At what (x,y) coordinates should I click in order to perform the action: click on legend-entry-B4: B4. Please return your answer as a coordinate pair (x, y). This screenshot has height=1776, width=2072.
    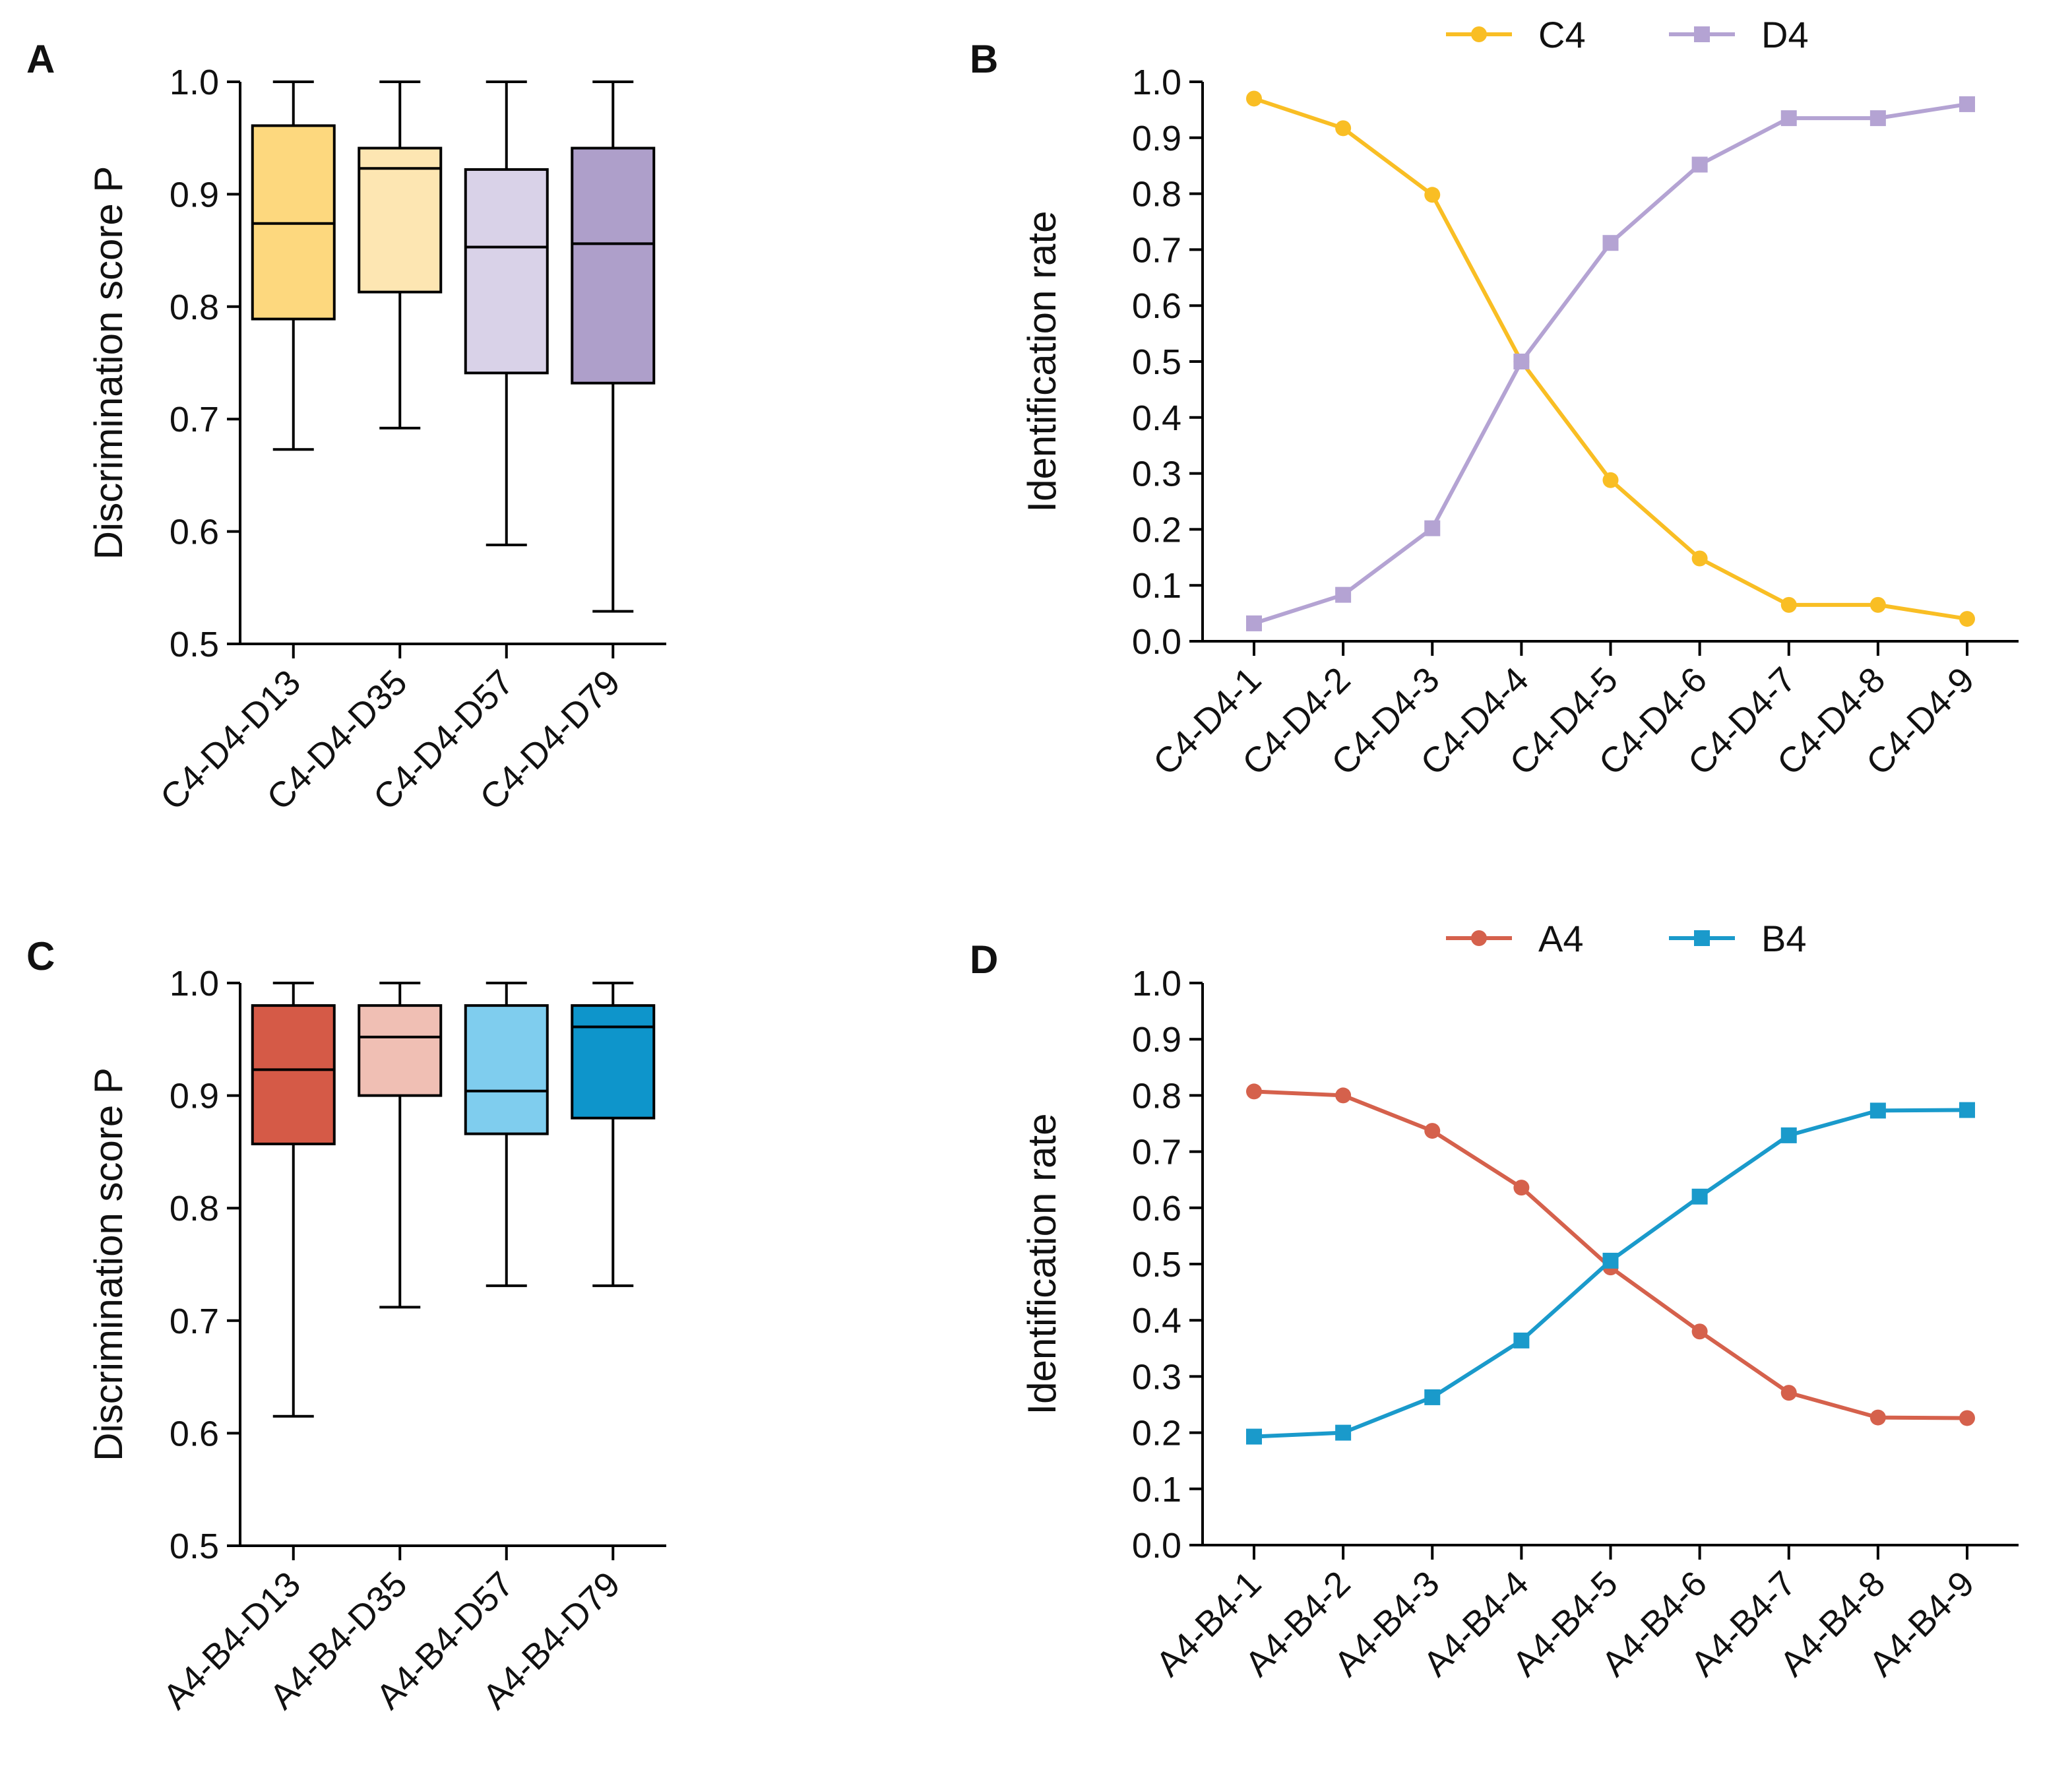
    Looking at the image, I should click on (1738, 938).